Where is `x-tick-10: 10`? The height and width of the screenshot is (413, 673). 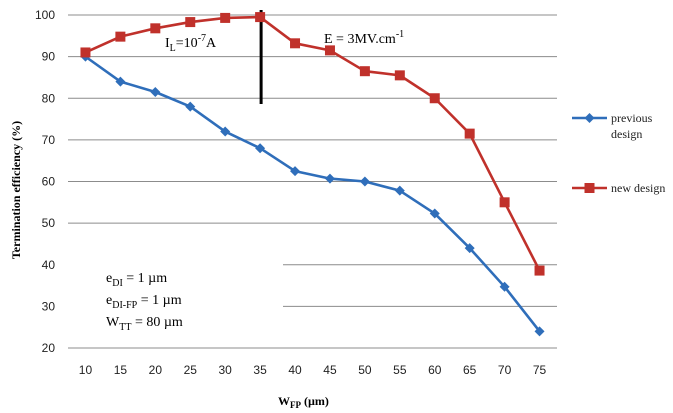 x-tick-10: 10 is located at coordinates (86, 370).